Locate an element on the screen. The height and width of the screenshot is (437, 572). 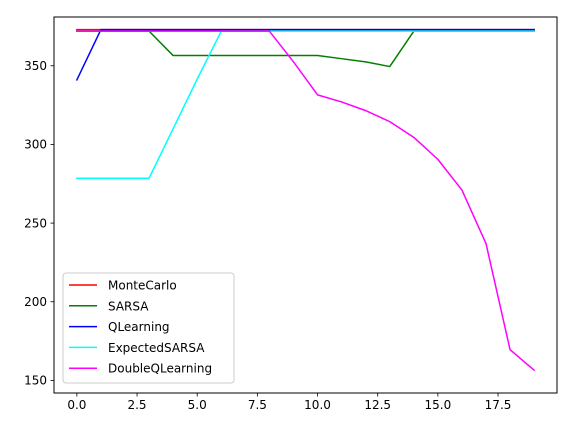
legend-label-montecarlo: MonteCarlo is located at coordinates (142, 286).